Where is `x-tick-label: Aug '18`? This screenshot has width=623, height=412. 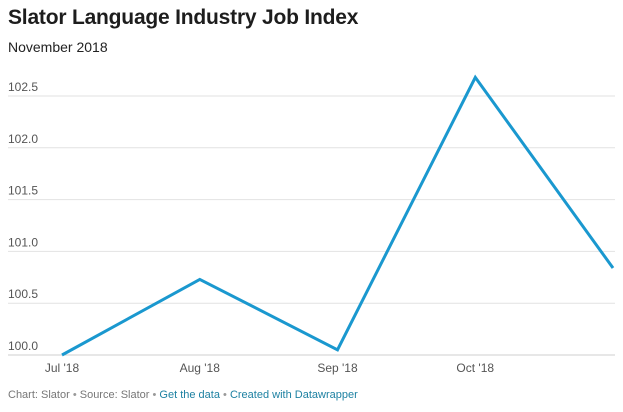 x-tick-label: Aug '18 is located at coordinates (200, 368).